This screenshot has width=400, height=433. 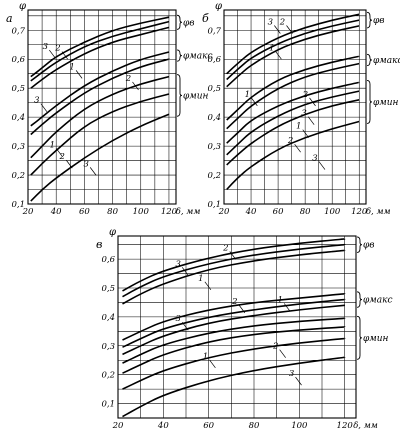 What do you see at coordinates (18, 147) in the screenshot?
I see `y-tick-label: 0,3` at bounding box center [18, 147].